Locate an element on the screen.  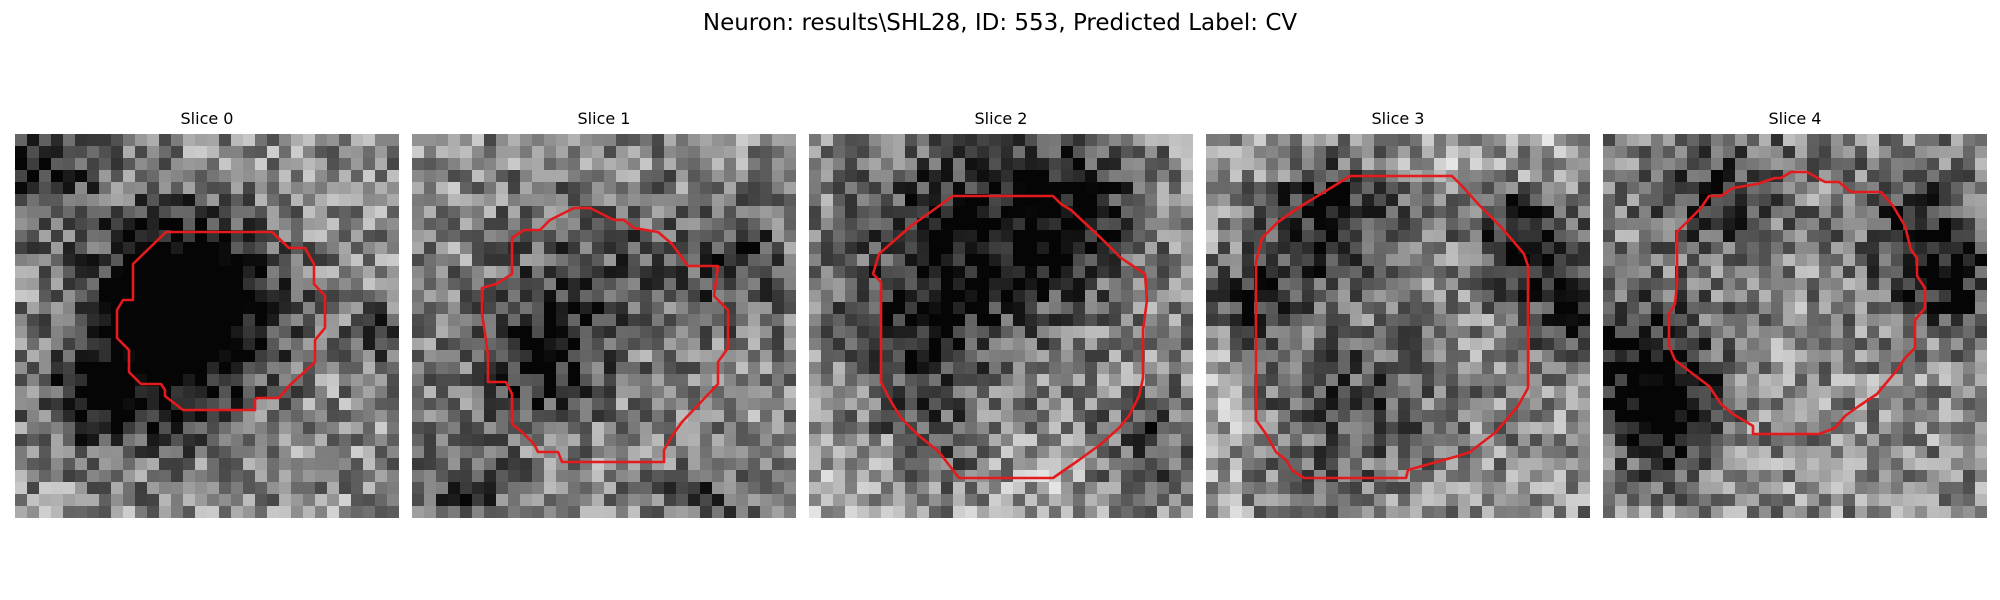
slice-1-image is located at coordinates (604, 326).